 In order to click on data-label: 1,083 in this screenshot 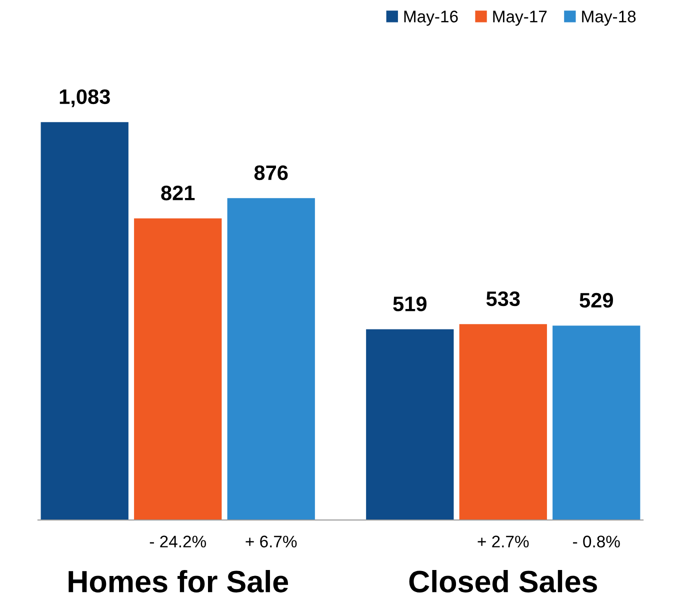, I will do `click(85, 98)`.